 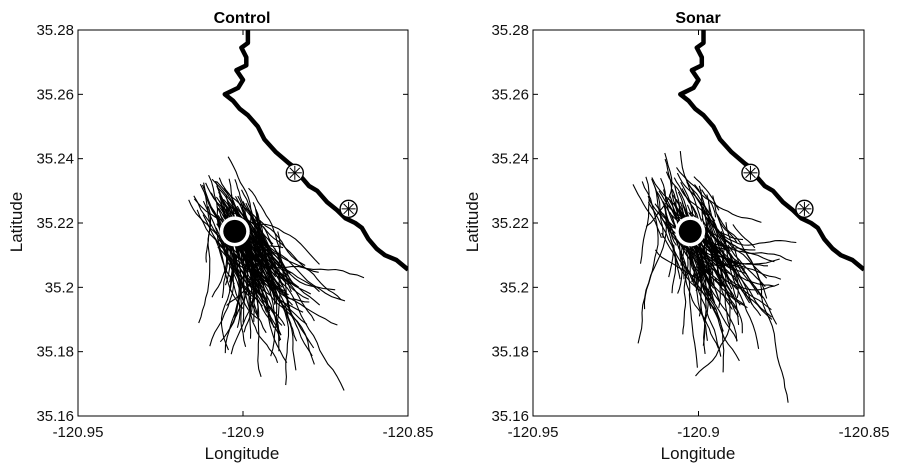 What do you see at coordinates (242, 18) in the screenshot?
I see `panel-title-control: Control` at bounding box center [242, 18].